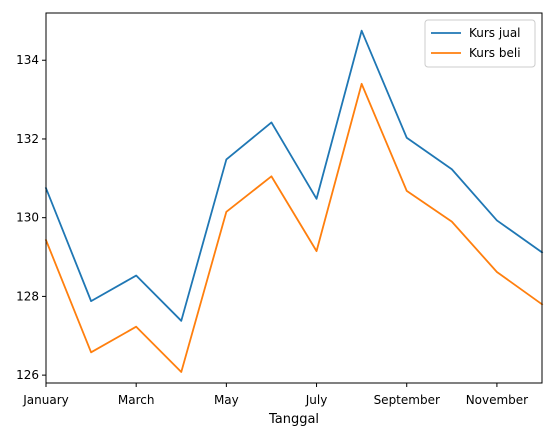  What do you see at coordinates (27, 296) in the screenshot?
I see `y-tick-label: 128` at bounding box center [27, 296].